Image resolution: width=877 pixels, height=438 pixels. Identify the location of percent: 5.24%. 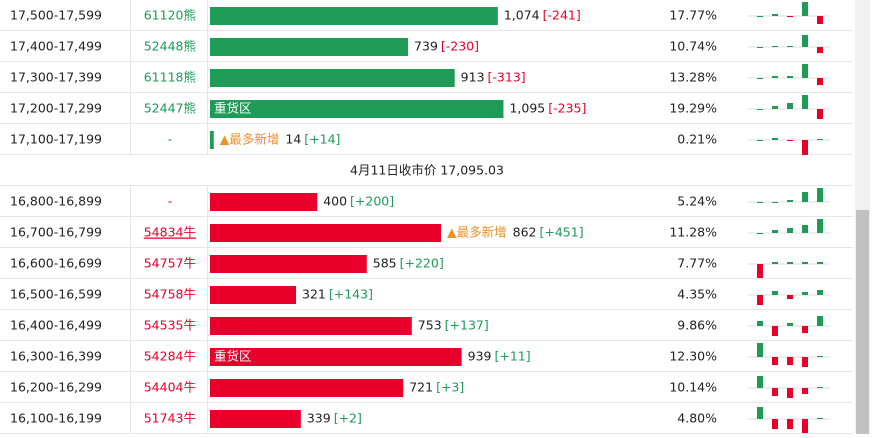
(697, 201).